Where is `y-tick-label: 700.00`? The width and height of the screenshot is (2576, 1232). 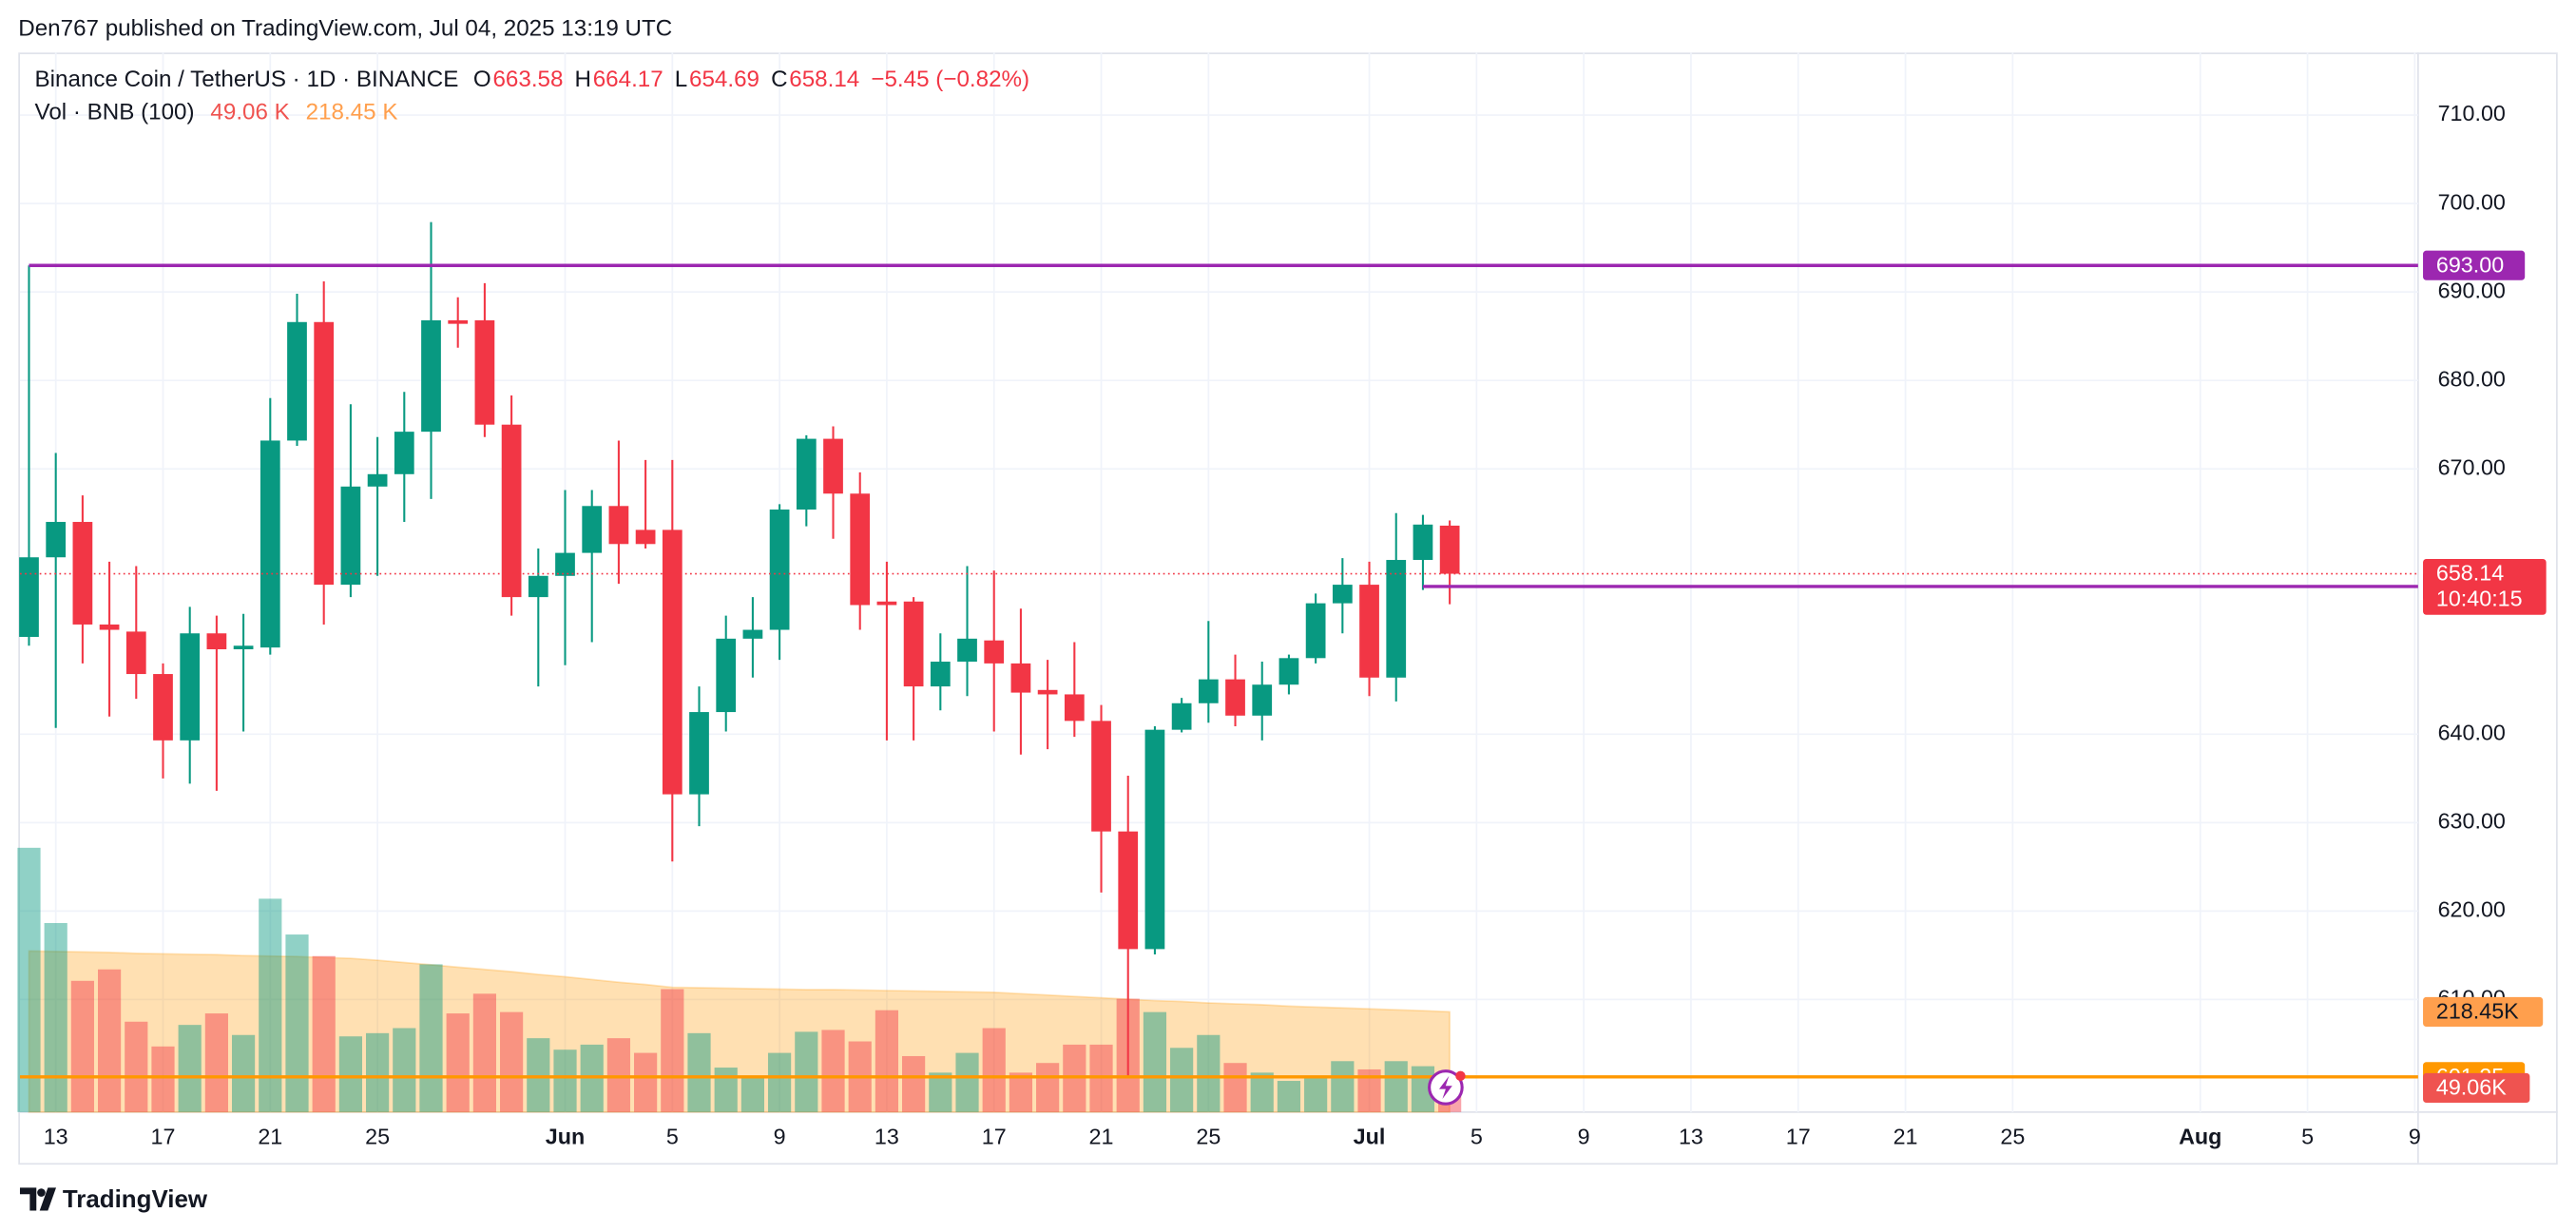
y-tick-label: 700.00 is located at coordinates (2472, 201).